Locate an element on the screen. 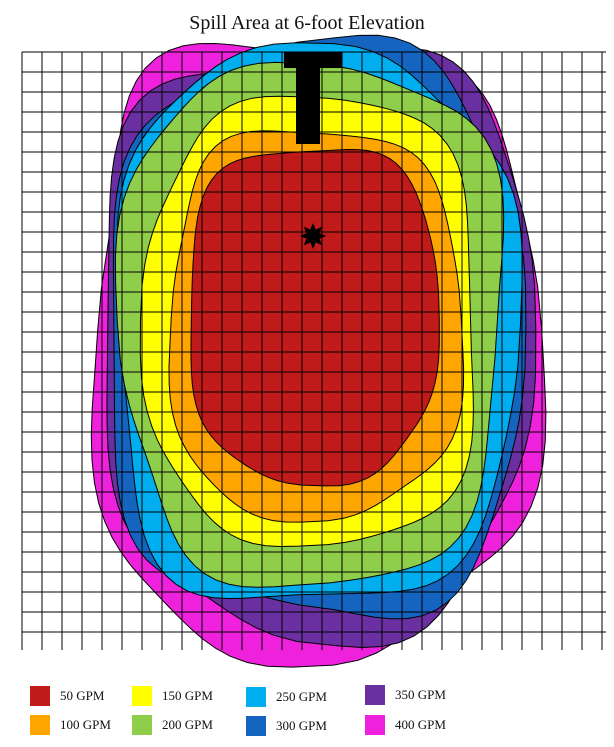 The height and width of the screenshot is (747, 614). legend-item-300-gpm: 300 GPM is located at coordinates (286, 726).